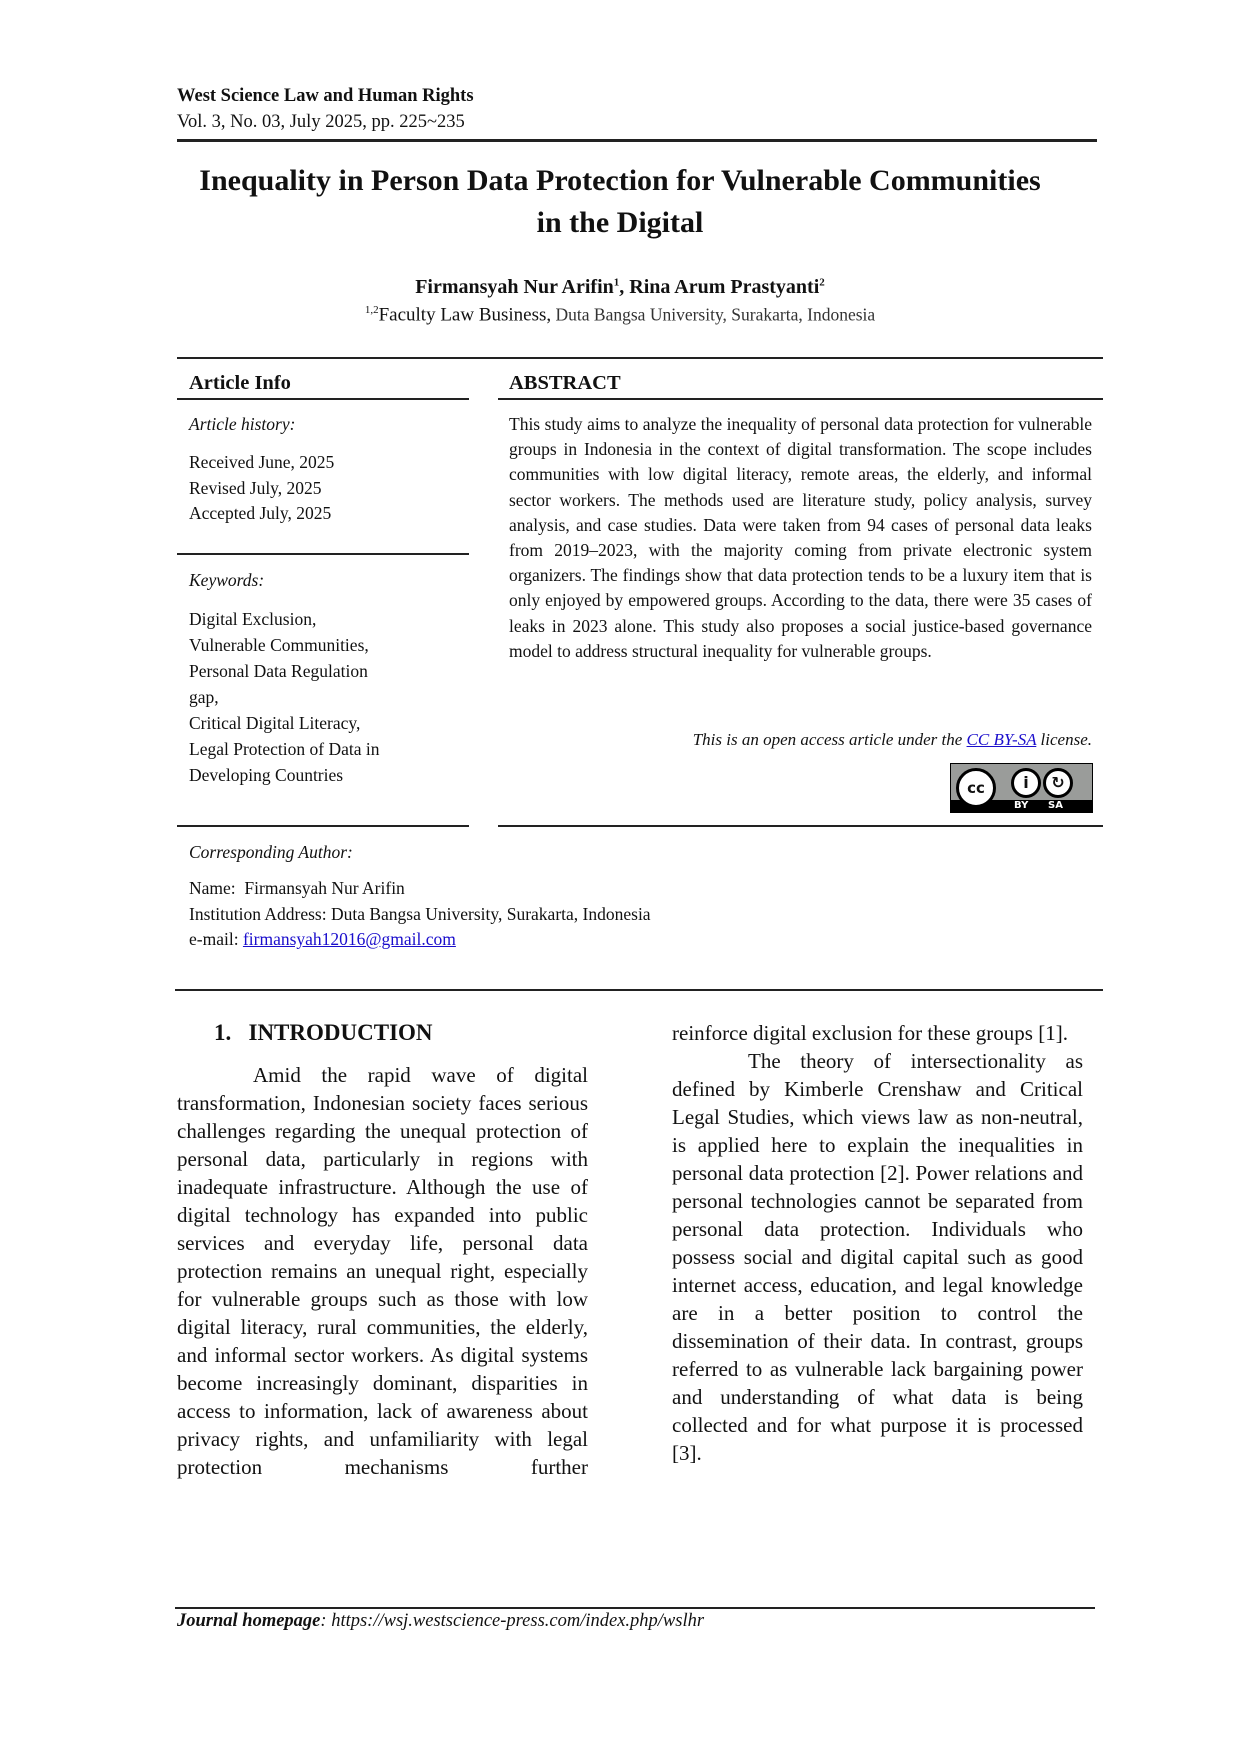 The width and height of the screenshot is (1240, 1754). What do you see at coordinates (635, 1608) in the screenshot?
I see `footer-rule` at bounding box center [635, 1608].